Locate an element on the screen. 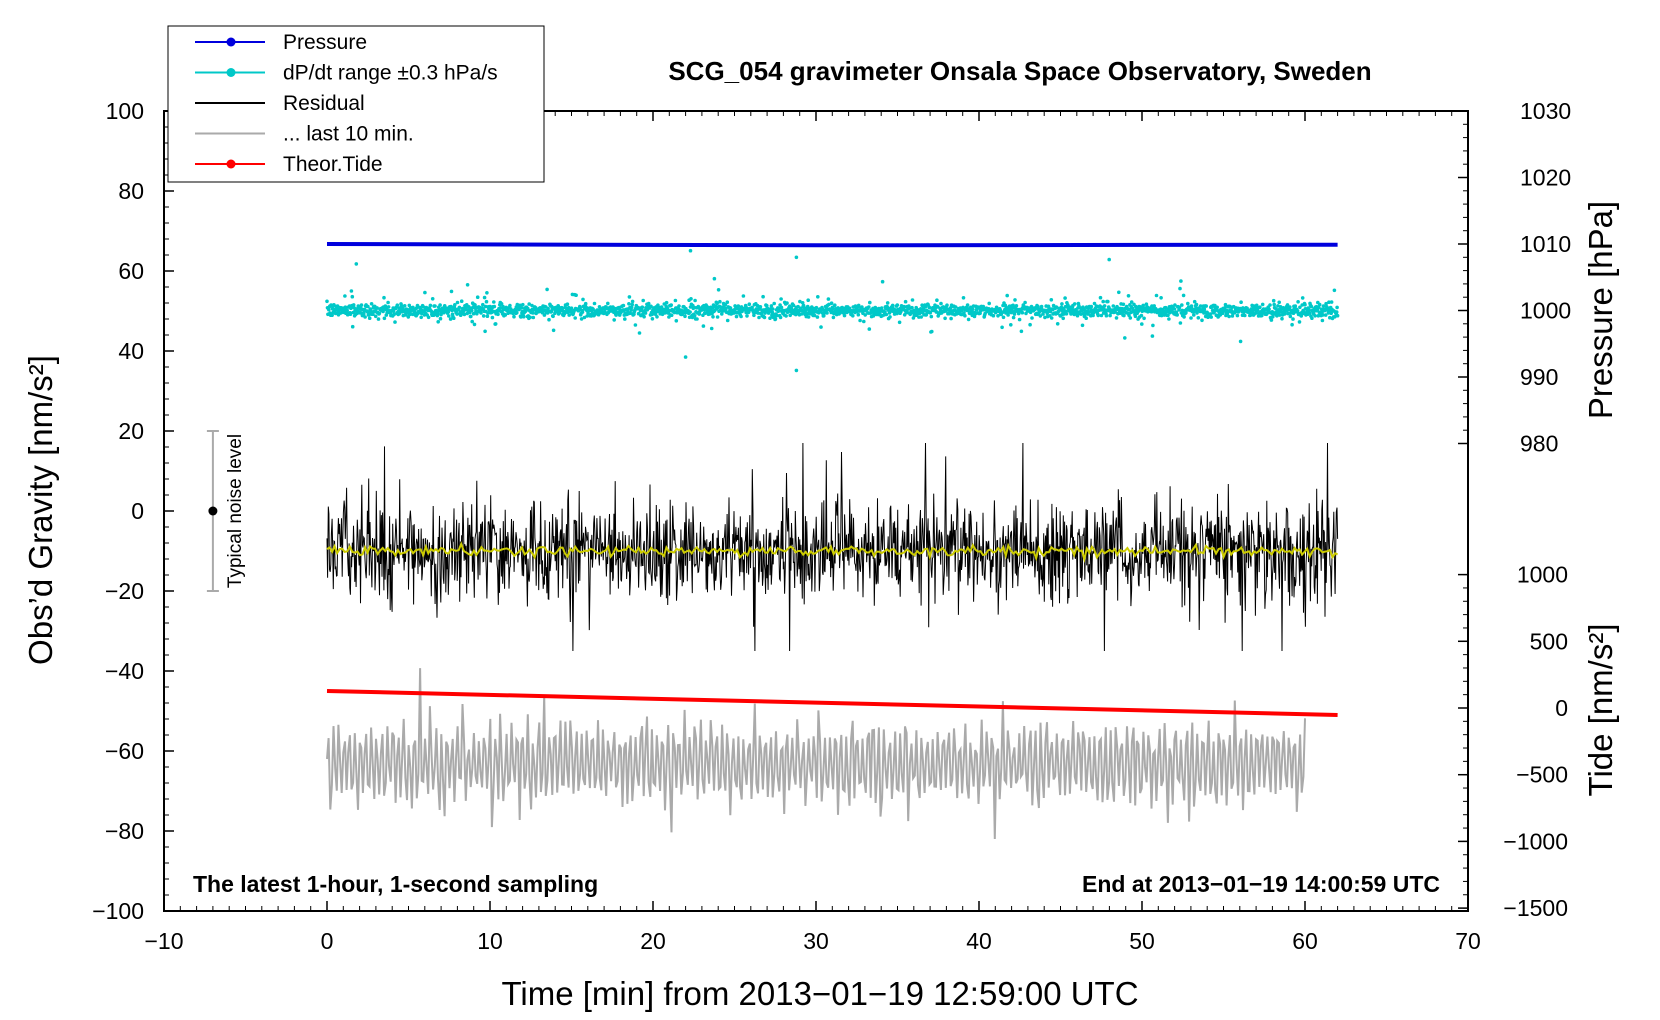  tide-tick-label: 1000 is located at coordinates (1542, 575).